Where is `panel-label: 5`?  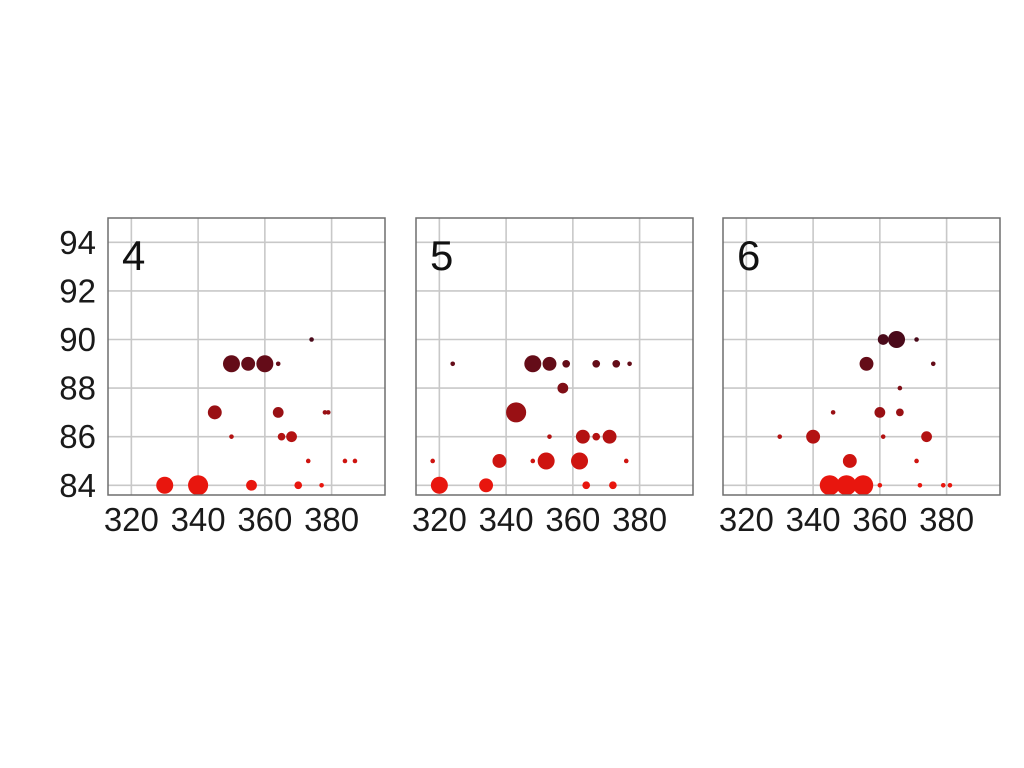
panel-label: 5 is located at coordinates (441, 255).